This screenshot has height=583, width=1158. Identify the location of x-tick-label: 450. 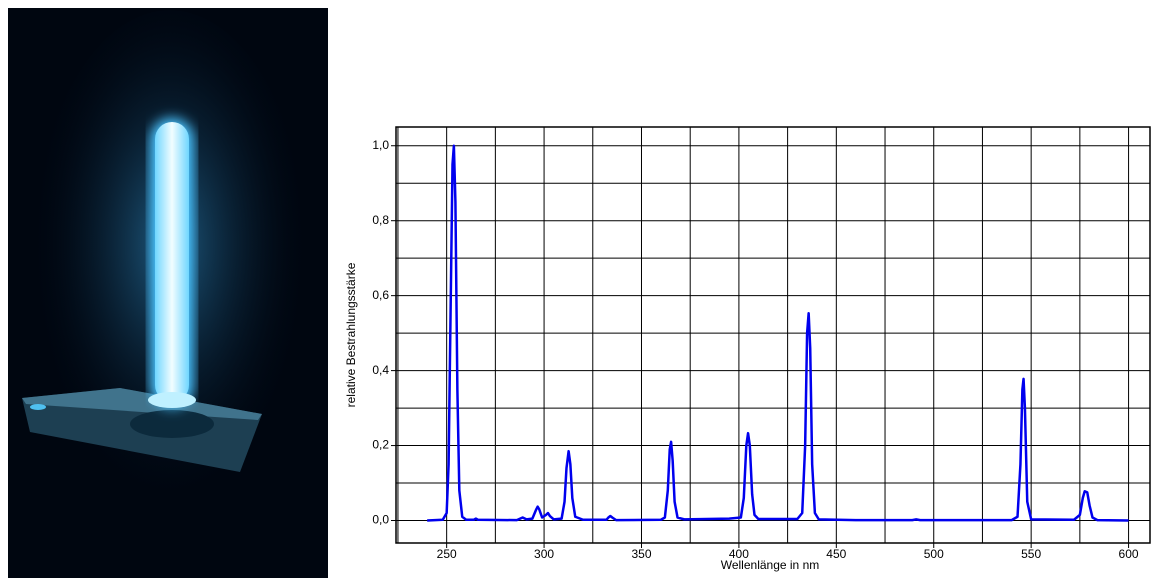
(836, 554).